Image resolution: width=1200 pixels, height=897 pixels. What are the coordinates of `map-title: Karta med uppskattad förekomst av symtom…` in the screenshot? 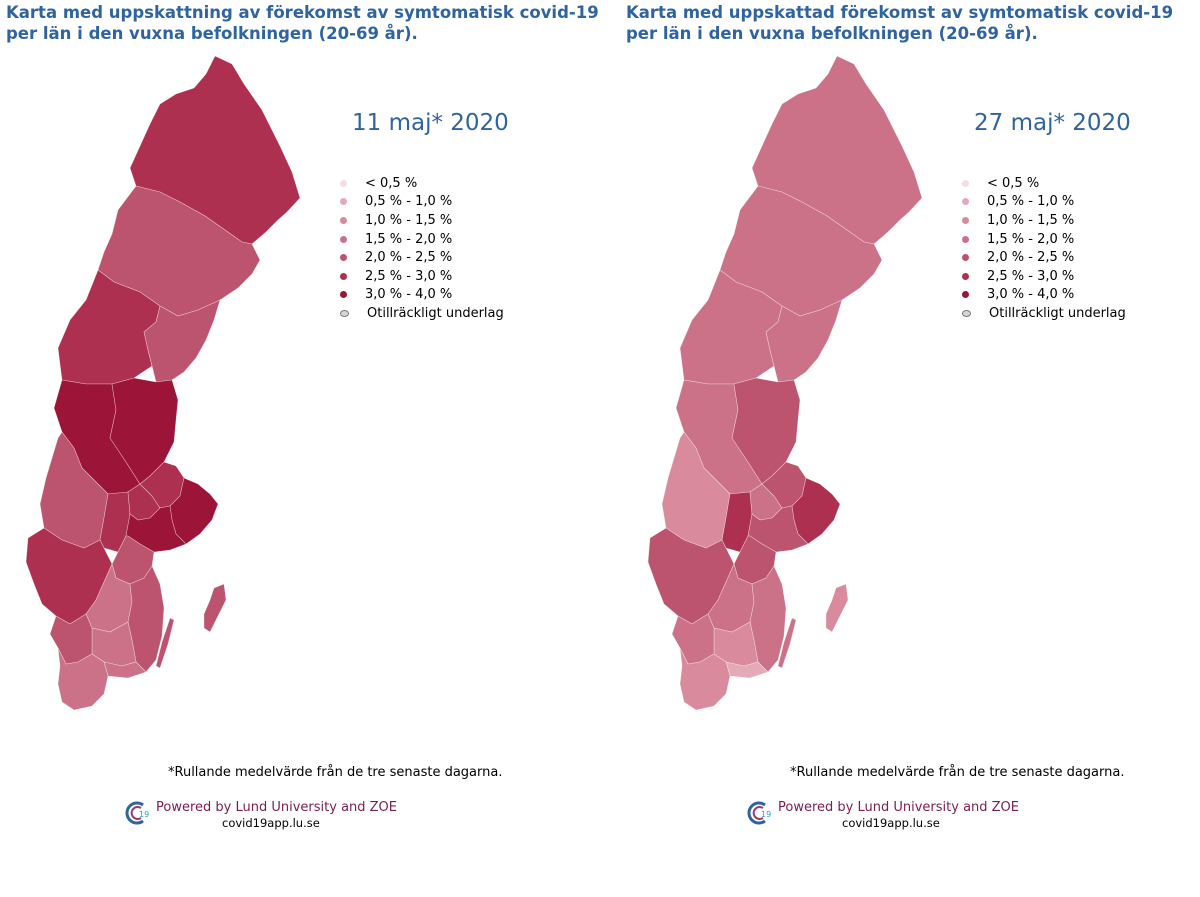 It's located at (900, 23).